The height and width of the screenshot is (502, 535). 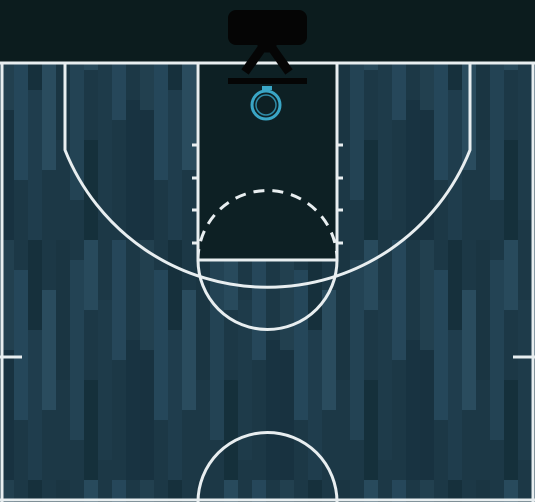 I want to click on backboard, so click(x=267, y=81).